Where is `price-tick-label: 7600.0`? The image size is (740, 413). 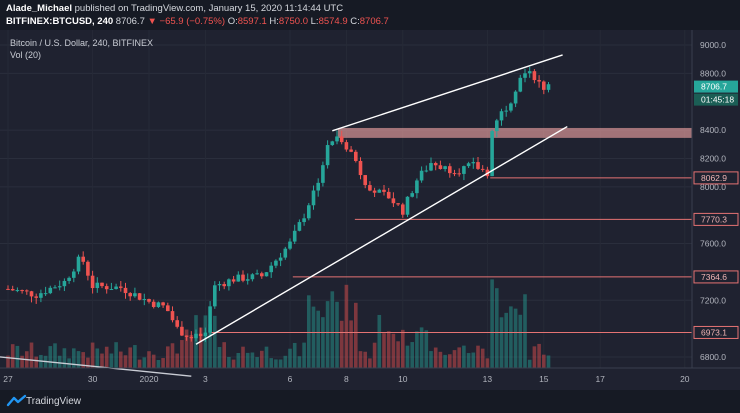
price-tick-label: 7600.0 is located at coordinates (713, 244).